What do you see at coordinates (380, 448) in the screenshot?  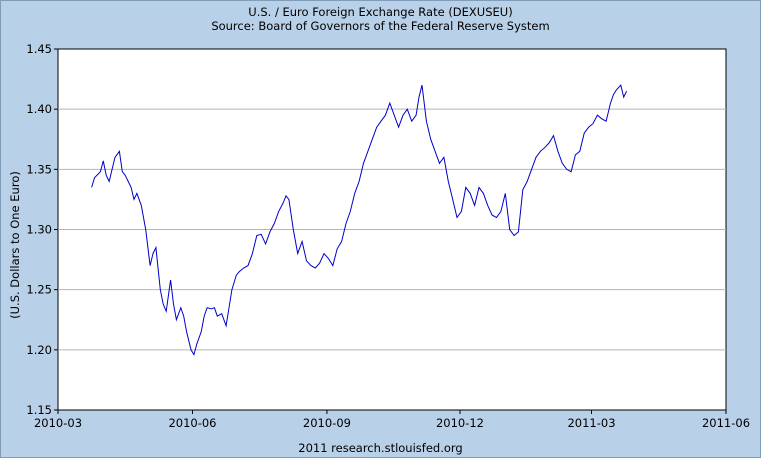 I see `chart-footer: 2011 research.stlouisfed.org` at bounding box center [380, 448].